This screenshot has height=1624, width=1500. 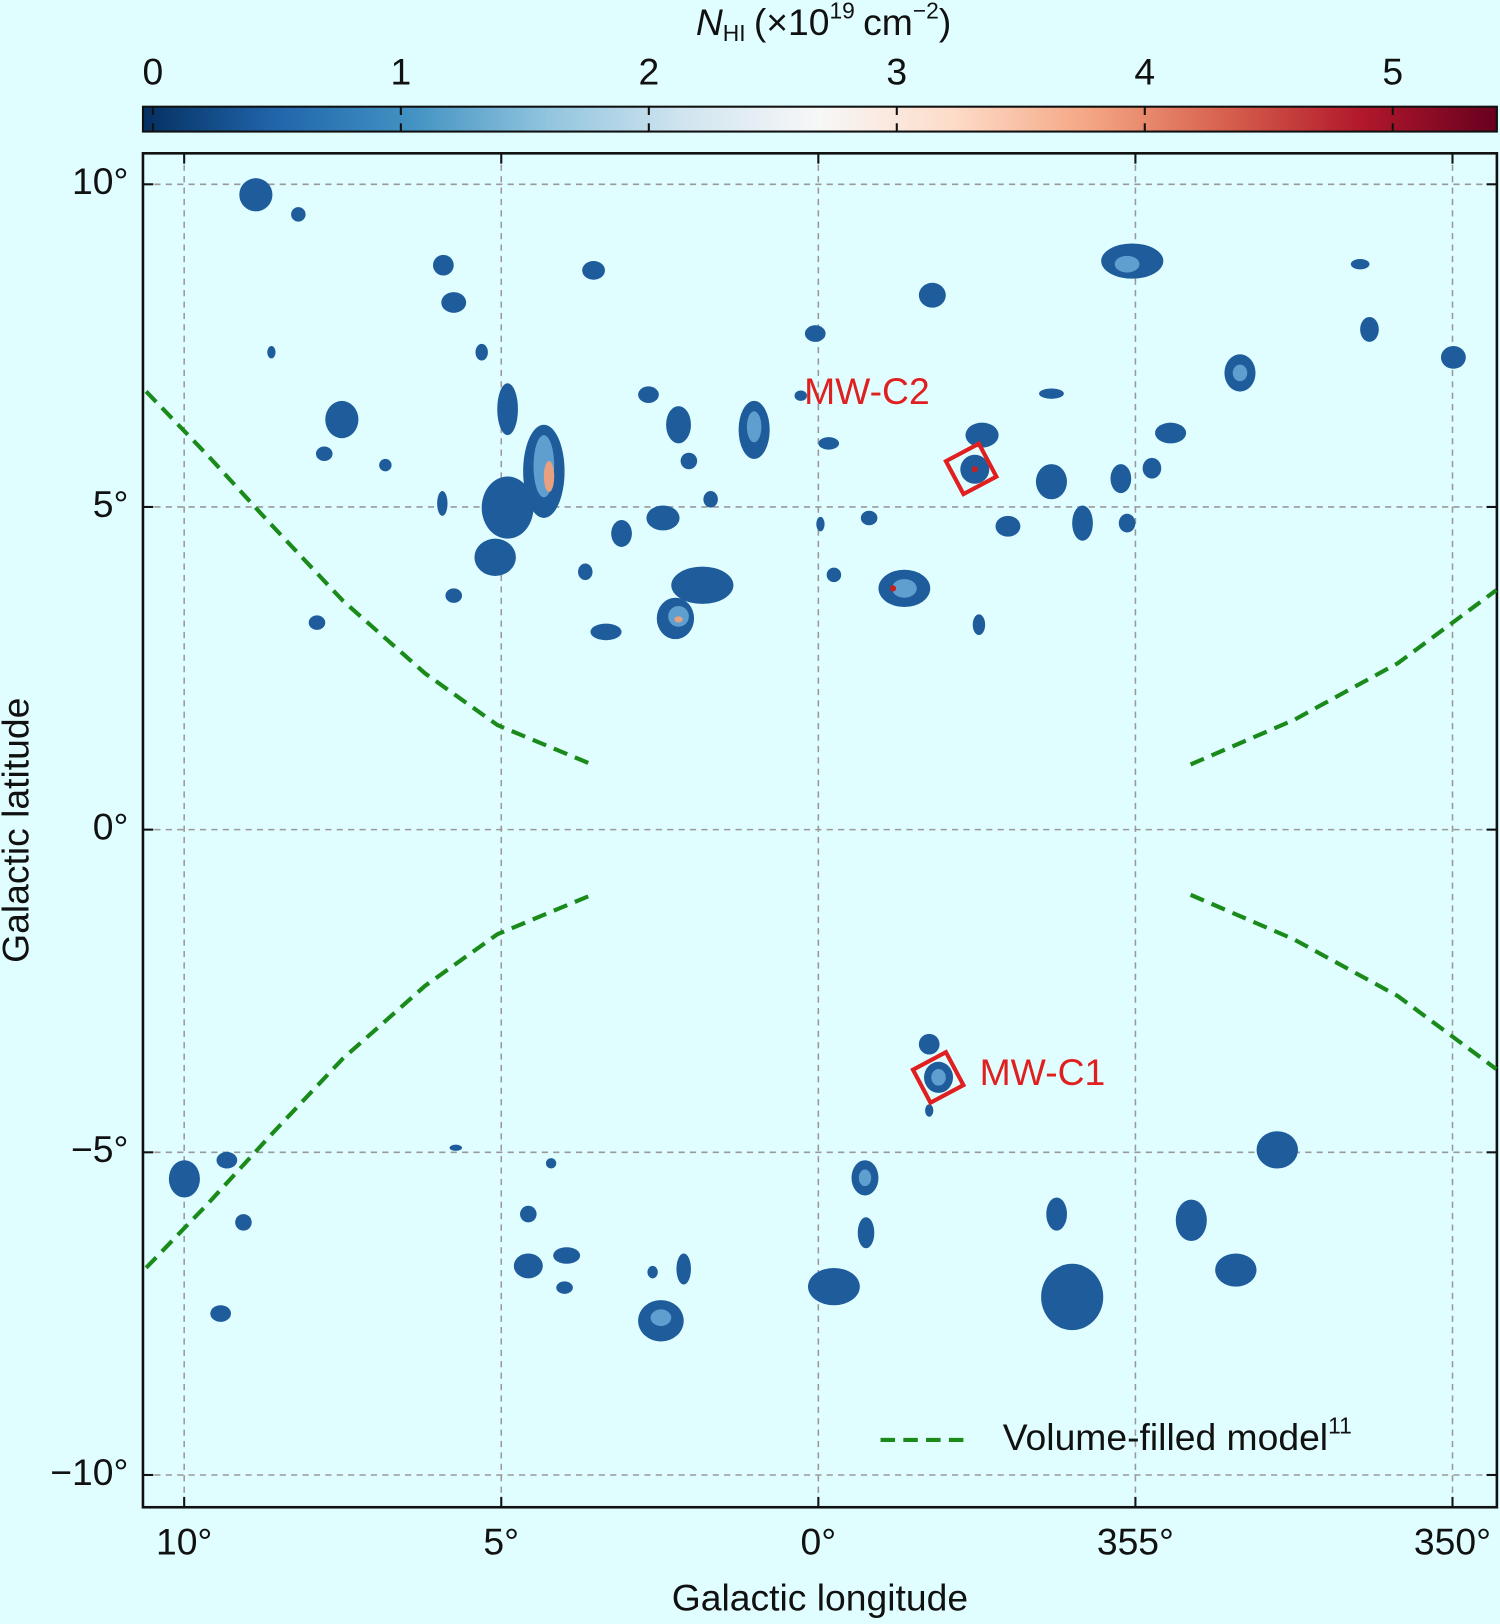 What do you see at coordinates (1452, 1541) in the screenshot?
I see `x-tick-label: 350°` at bounding box center [1452, 1541].